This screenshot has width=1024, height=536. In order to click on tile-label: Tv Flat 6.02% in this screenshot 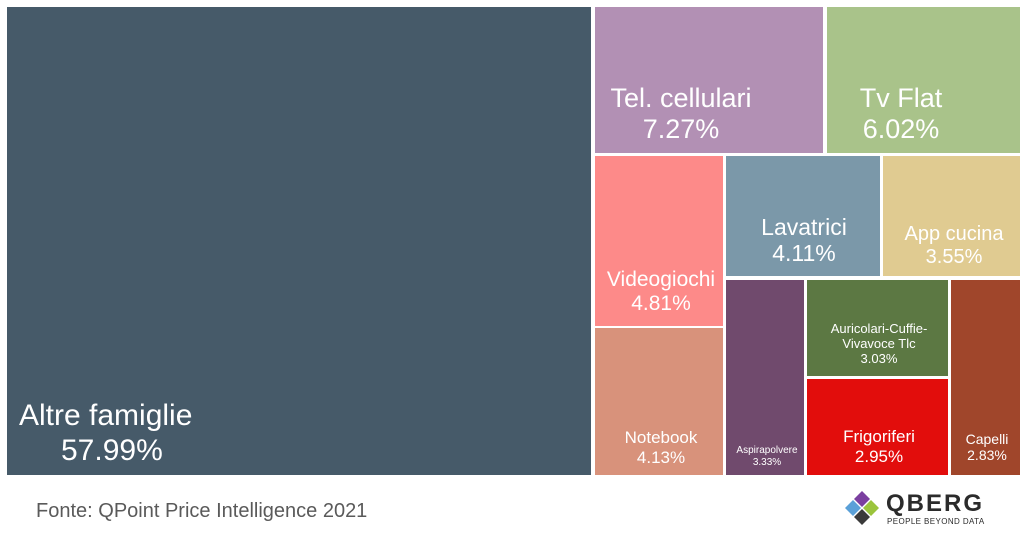, I will do `click(901, 114)`.